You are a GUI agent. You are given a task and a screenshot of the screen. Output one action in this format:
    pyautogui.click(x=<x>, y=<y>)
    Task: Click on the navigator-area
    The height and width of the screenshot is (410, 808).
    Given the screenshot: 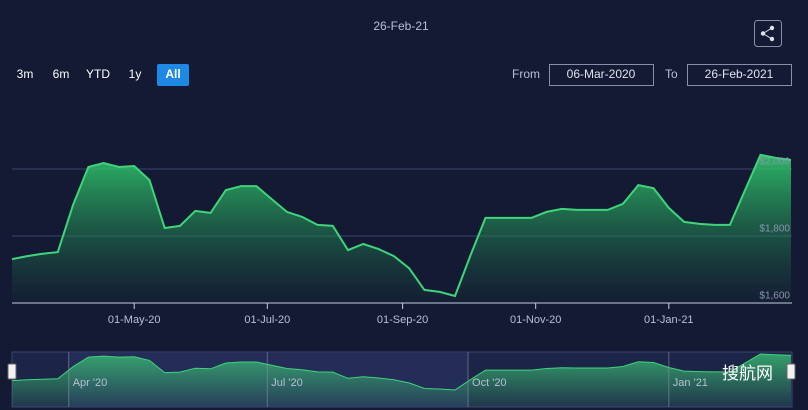 What is the action you would take?
    pyautogui.click(x=401, y=380)
    